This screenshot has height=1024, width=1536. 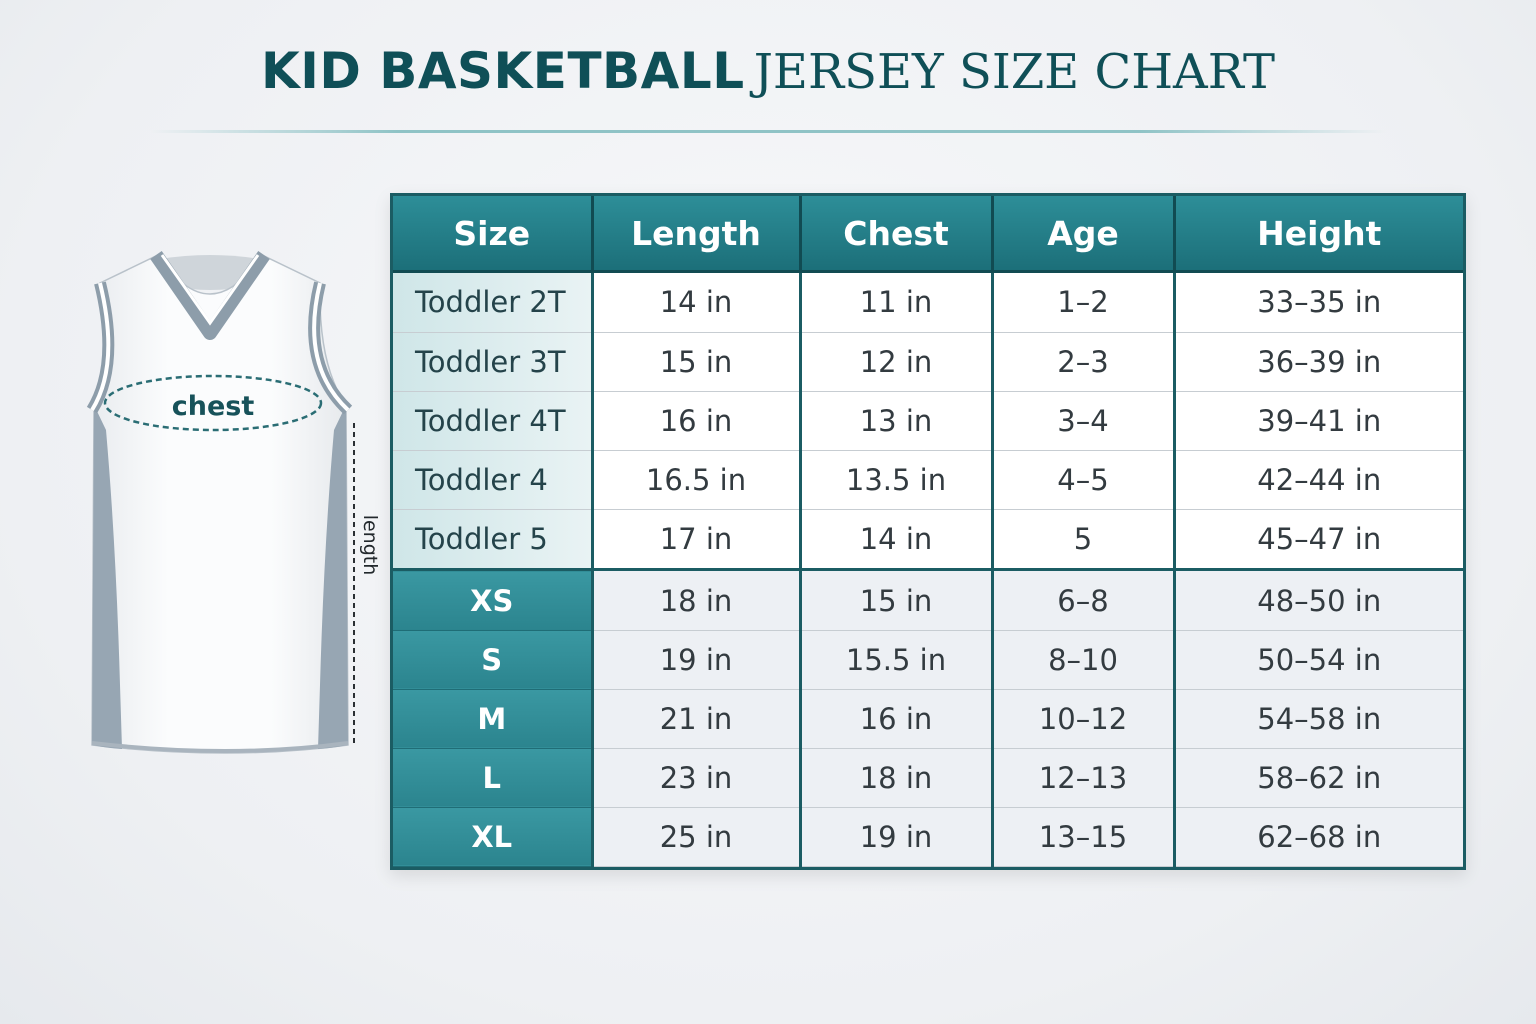 What do you see at coordinates (697, 480) in the screenshot?
I see `length-cell: 16.5 in` at bounding box center [697, 480].